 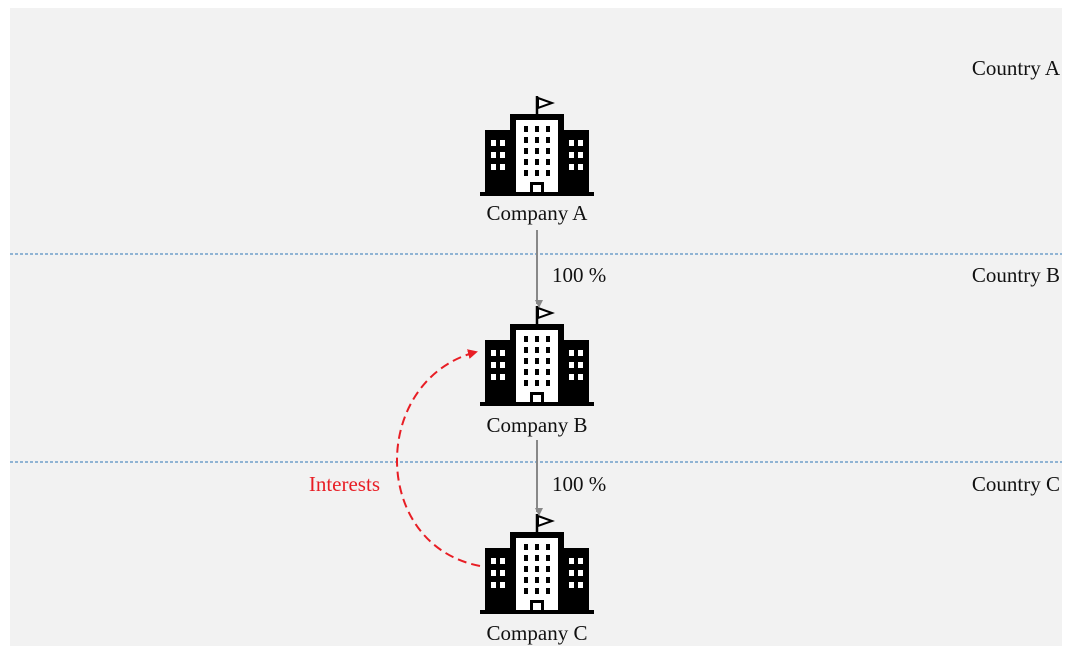 I want to click on country-label: Country A, so click(x=1016, y=68).